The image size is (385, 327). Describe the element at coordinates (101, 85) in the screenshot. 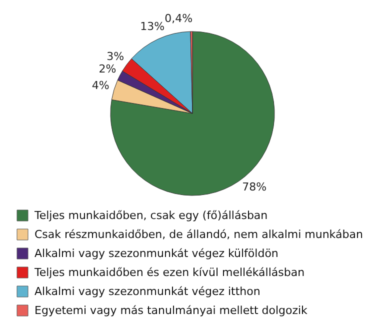

I see `data-label: 4%` at that location.